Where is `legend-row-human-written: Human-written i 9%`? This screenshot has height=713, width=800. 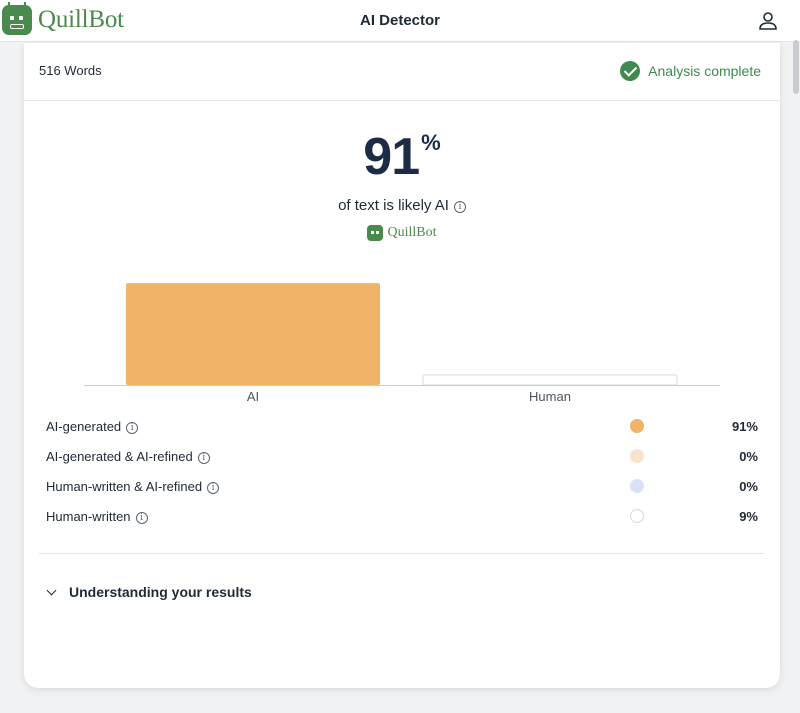
legend-row-human-written: Human-written i 9% is located at coordinates (402, 520).